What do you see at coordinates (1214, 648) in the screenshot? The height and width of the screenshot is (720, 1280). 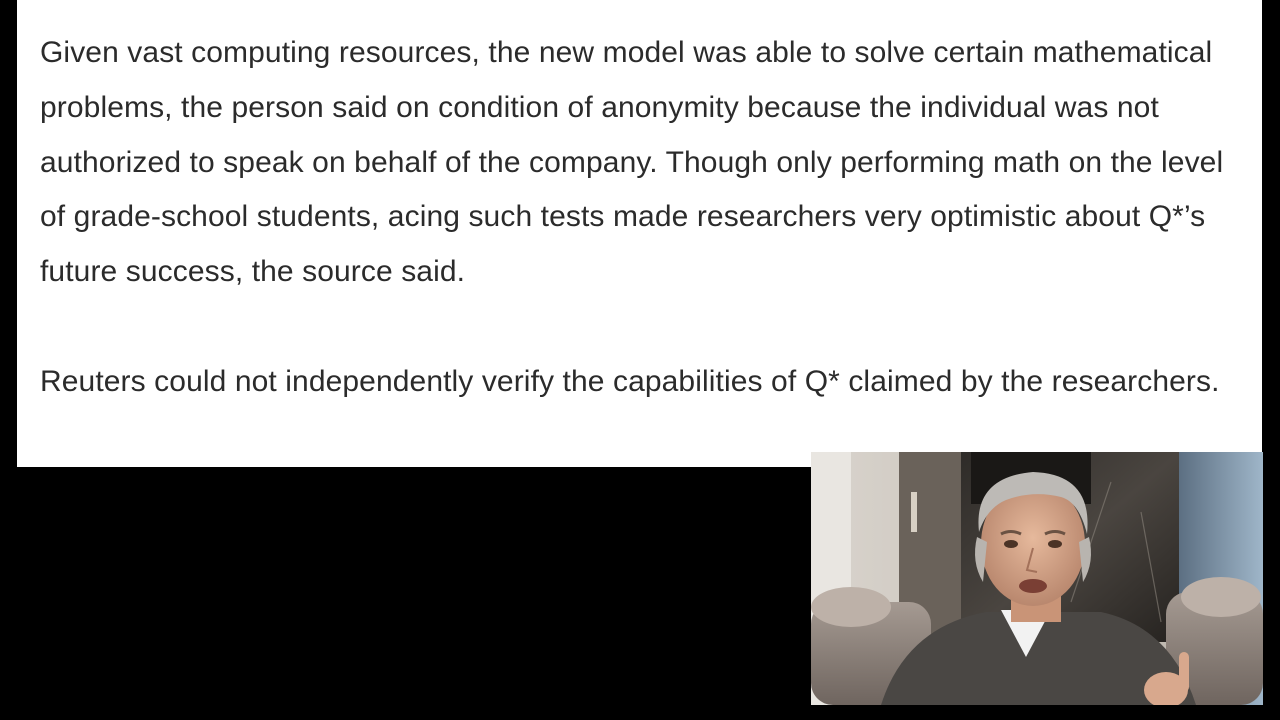 I see `sofa-right` at bounding box center [1214, 648].